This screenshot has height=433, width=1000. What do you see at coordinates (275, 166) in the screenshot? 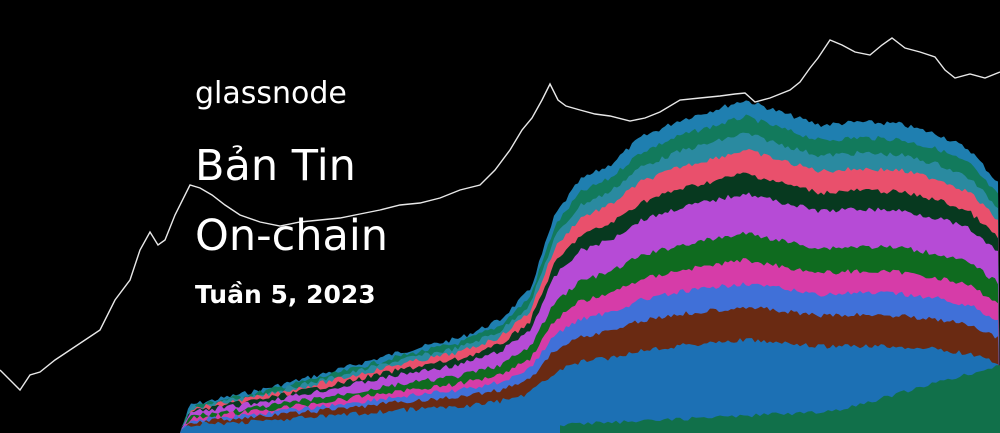
I see `title-line: Bản Tin` at bounding box center [275, 166].